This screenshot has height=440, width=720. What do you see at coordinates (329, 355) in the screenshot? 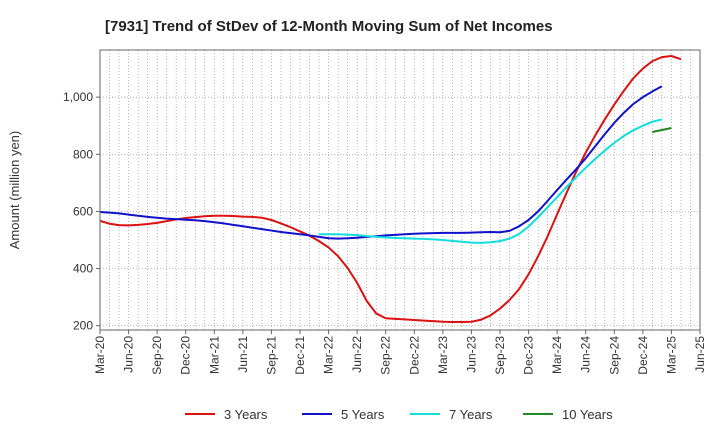
I see `x-tick-label: Mar-22` at bounding box center [329, 355].